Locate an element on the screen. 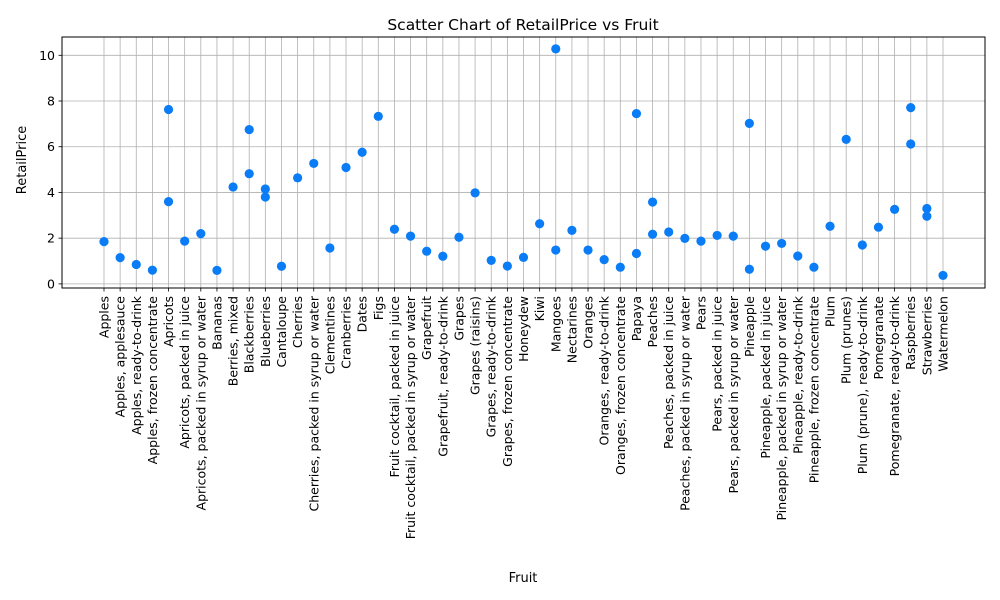  x-tick-label: Apricots is located at coordinates (168, 321).